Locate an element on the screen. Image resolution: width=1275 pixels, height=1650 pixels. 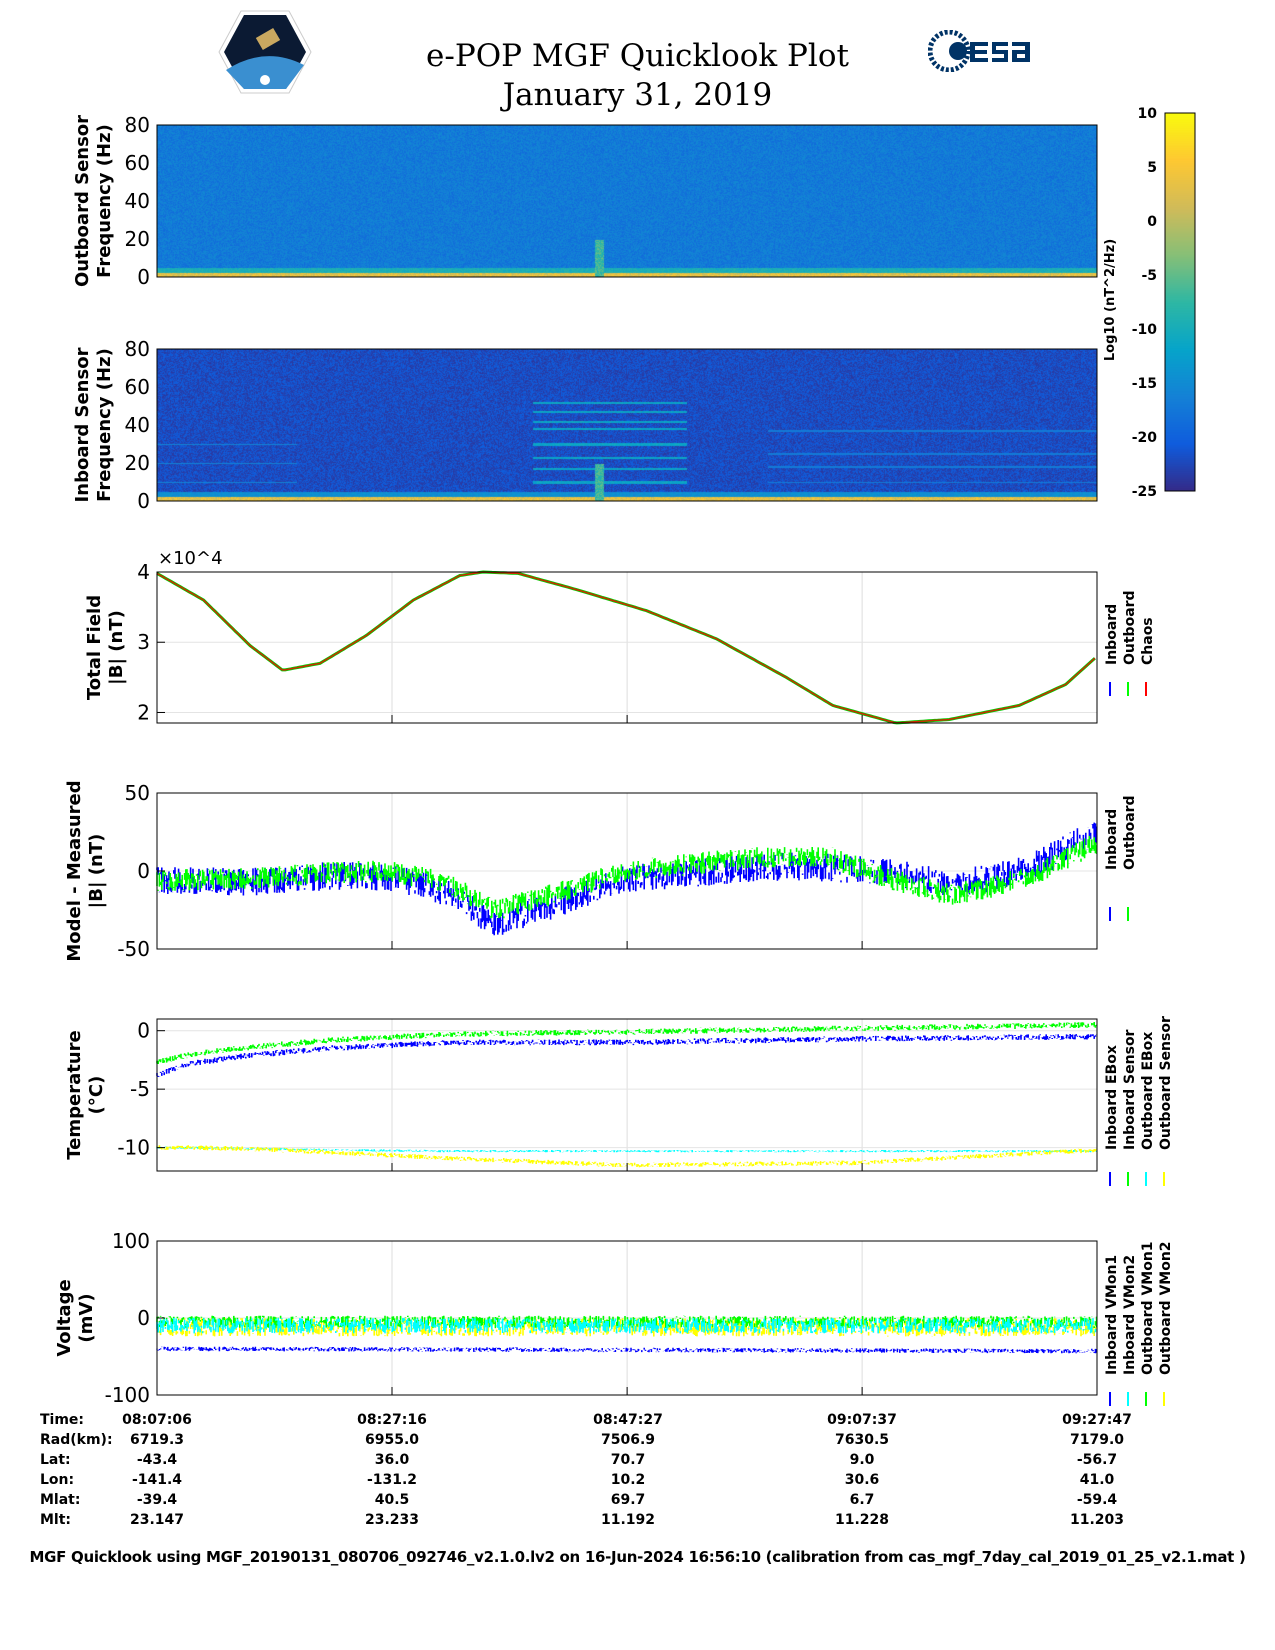
table-cell: -43.4 is located at coordinates (157, 1460).